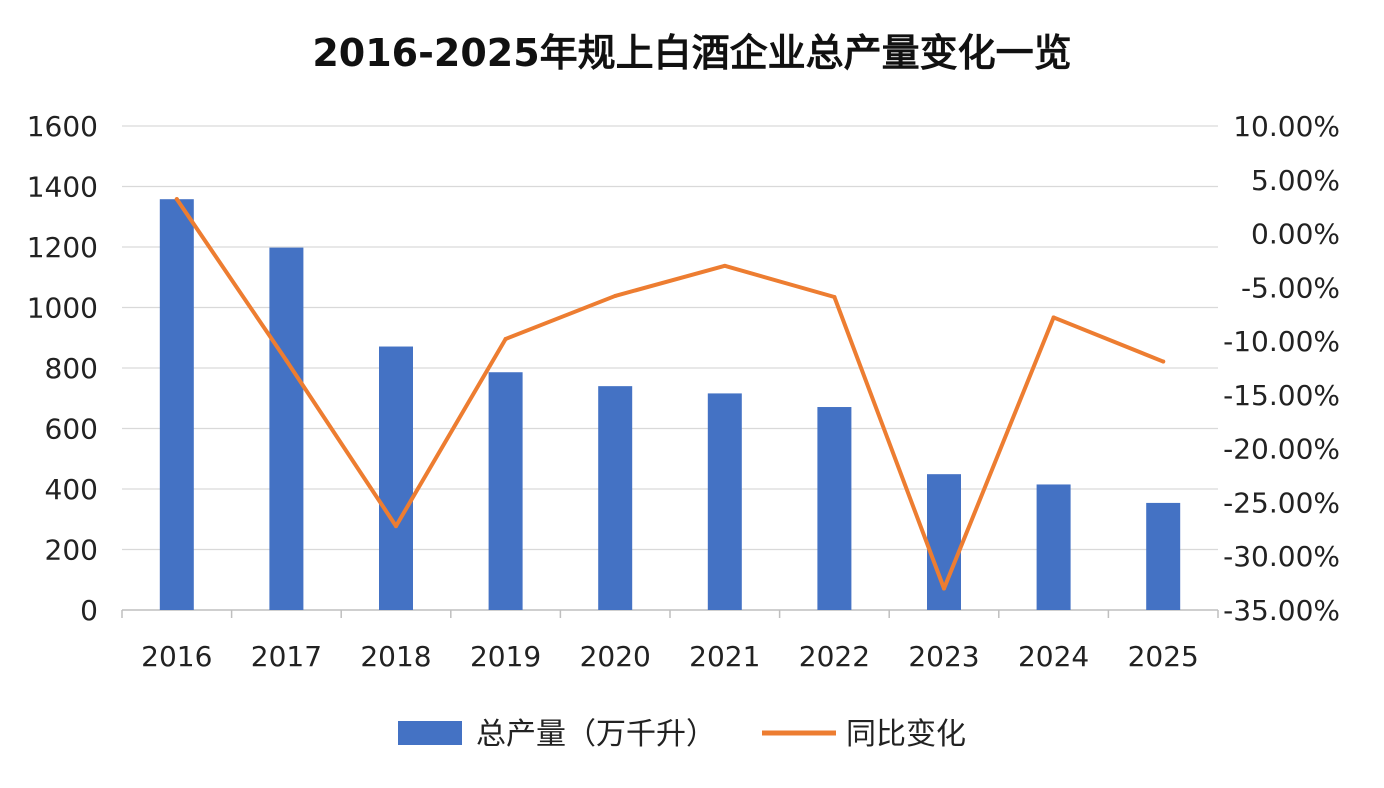 The height and width of the screenshot is (788, 1384). What do you see at coordinates (395, 656) in the screenshot?
I see `x-tick-label: 2018` at bounding box center [395, 656].